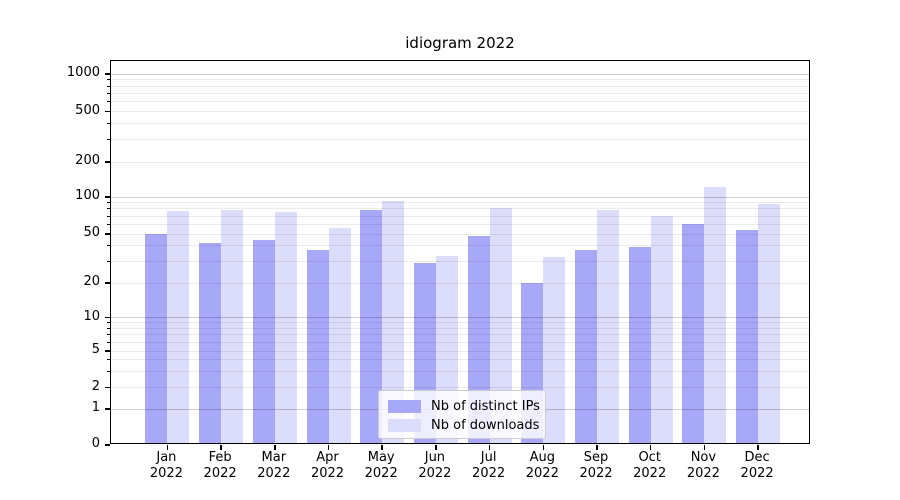 The height and width of the screenshot is (500, 900). What do you see at coordinates (435, 457) in the screenshot?
I see `x-tick-month: Jun` at bounding box center [435, 457].